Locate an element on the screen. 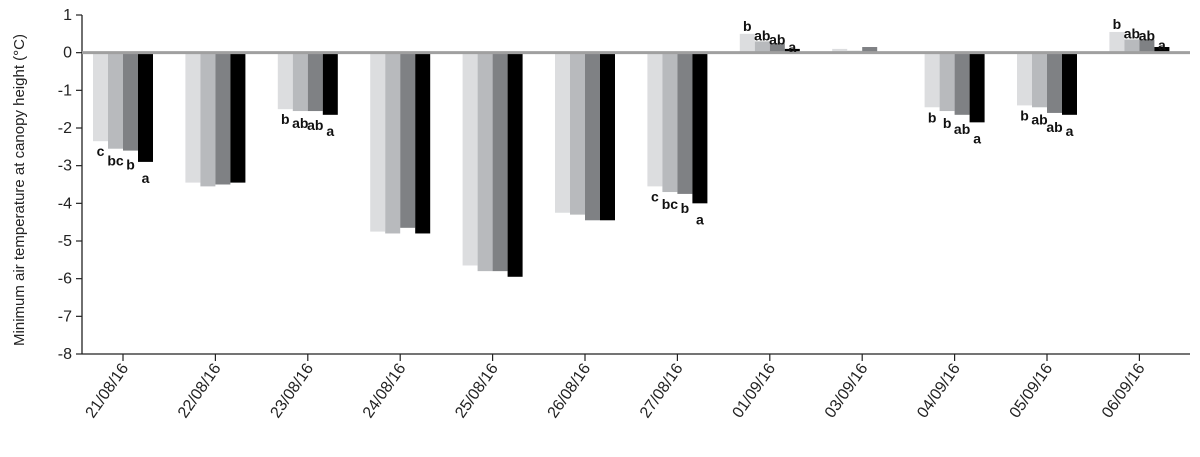  y-tick-label: -4 is located at coordinates (65, 203).